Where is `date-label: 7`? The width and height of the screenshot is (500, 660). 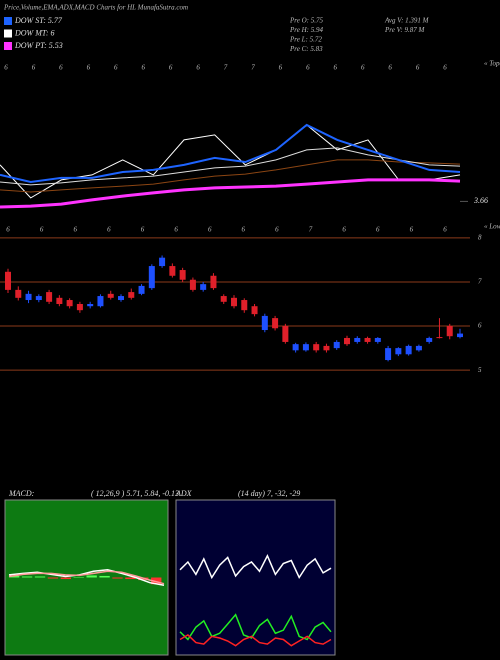 date-label: 7 is located at coordinates (253, 68).